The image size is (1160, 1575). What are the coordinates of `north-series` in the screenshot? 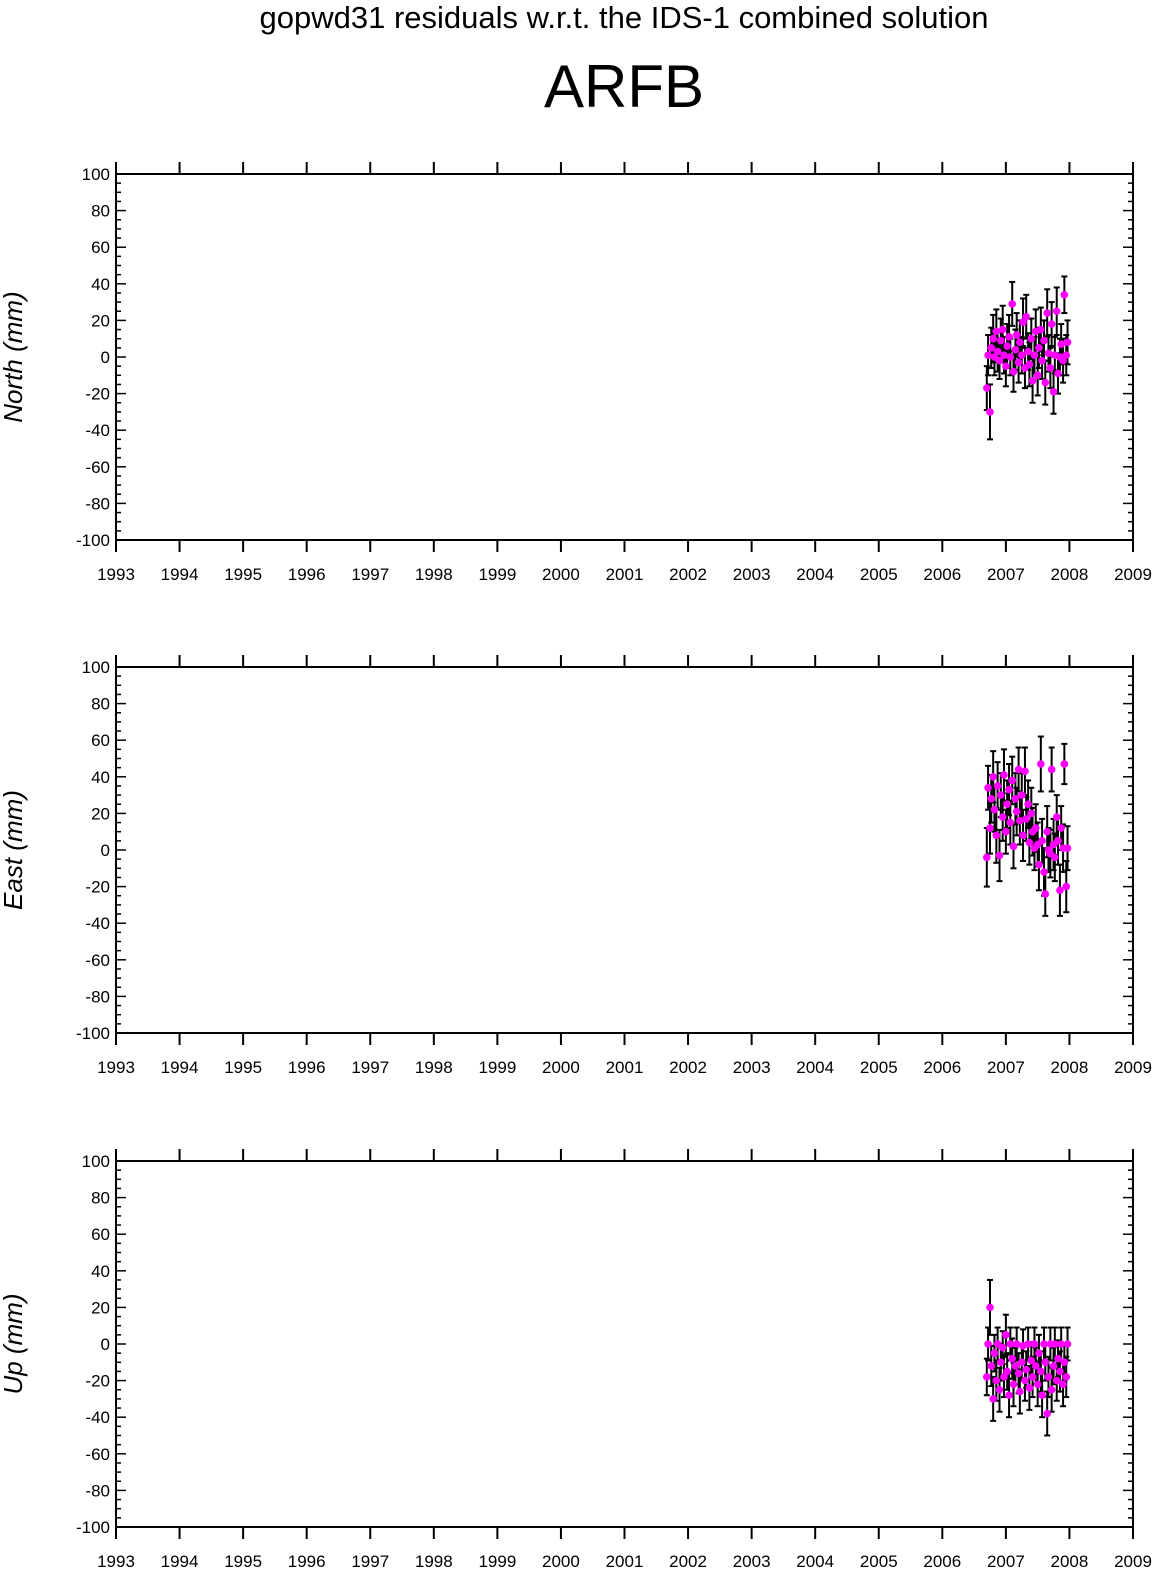 It's located at (1027, 358).